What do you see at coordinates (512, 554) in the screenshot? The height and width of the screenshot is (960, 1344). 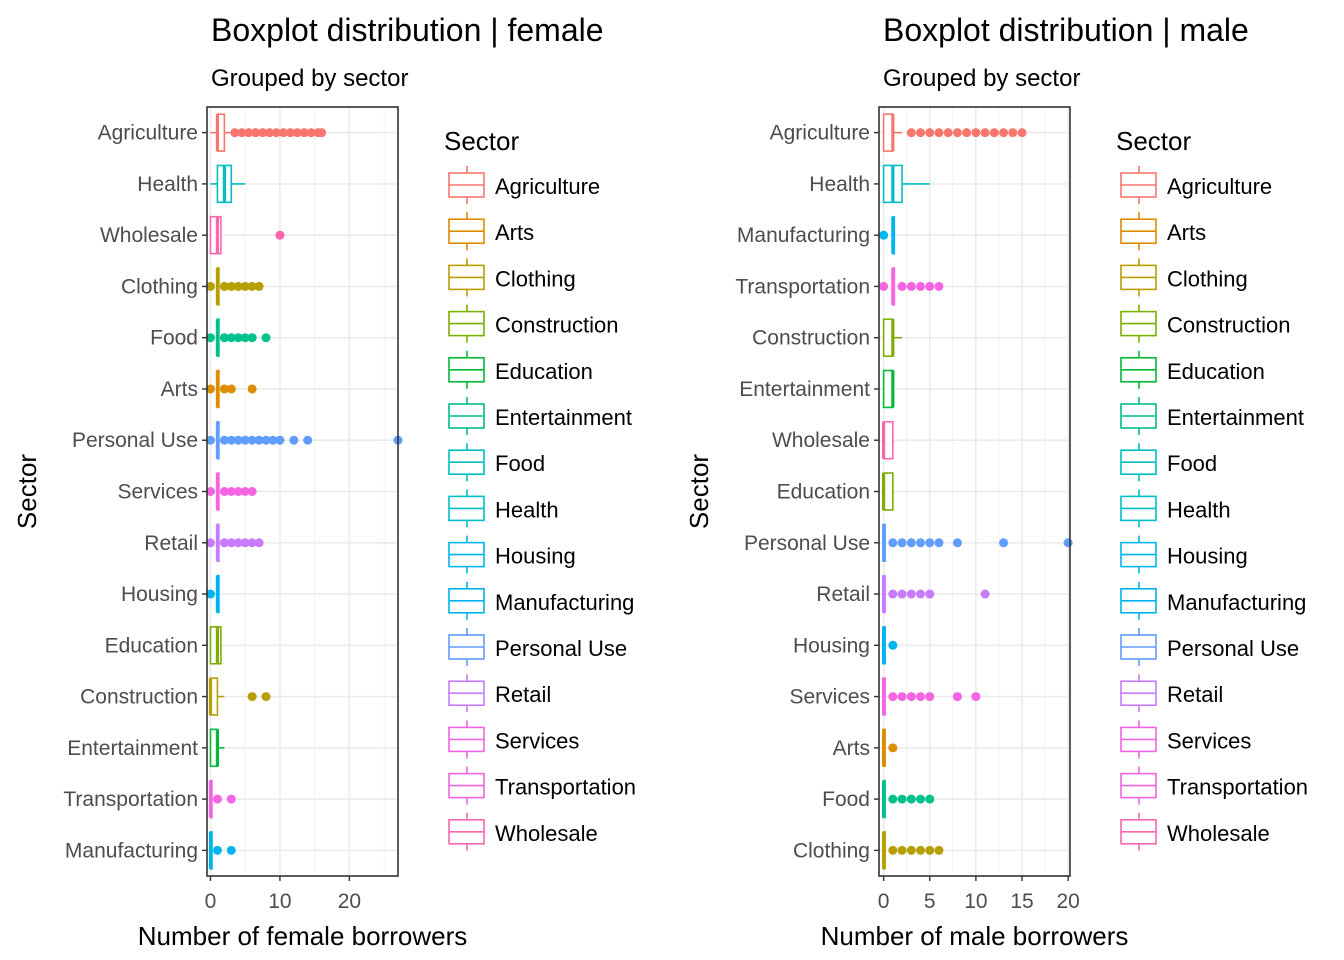 I see `legend-item-housing: Housing` at bounding box center [512, 554].